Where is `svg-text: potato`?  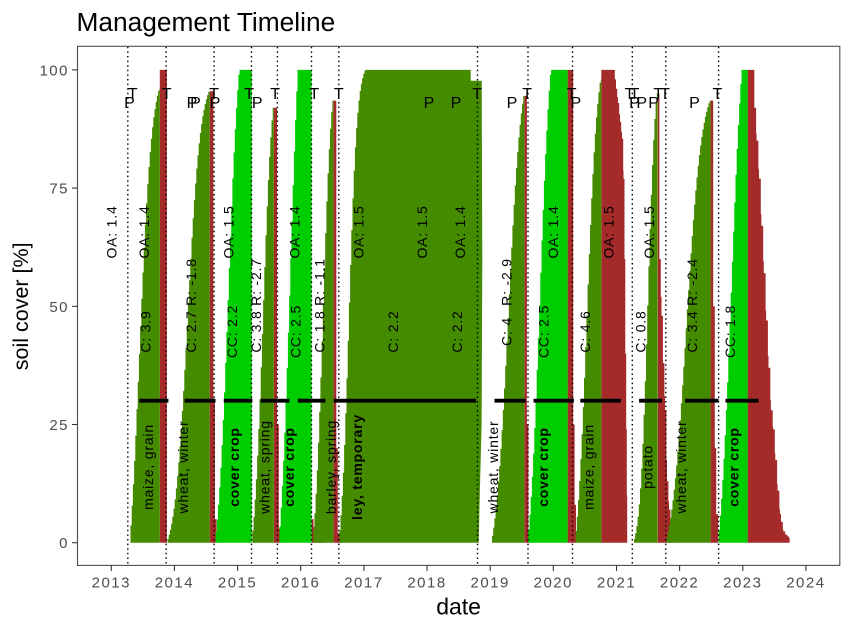 svg-text: potato is located at coordinates (647, 467).